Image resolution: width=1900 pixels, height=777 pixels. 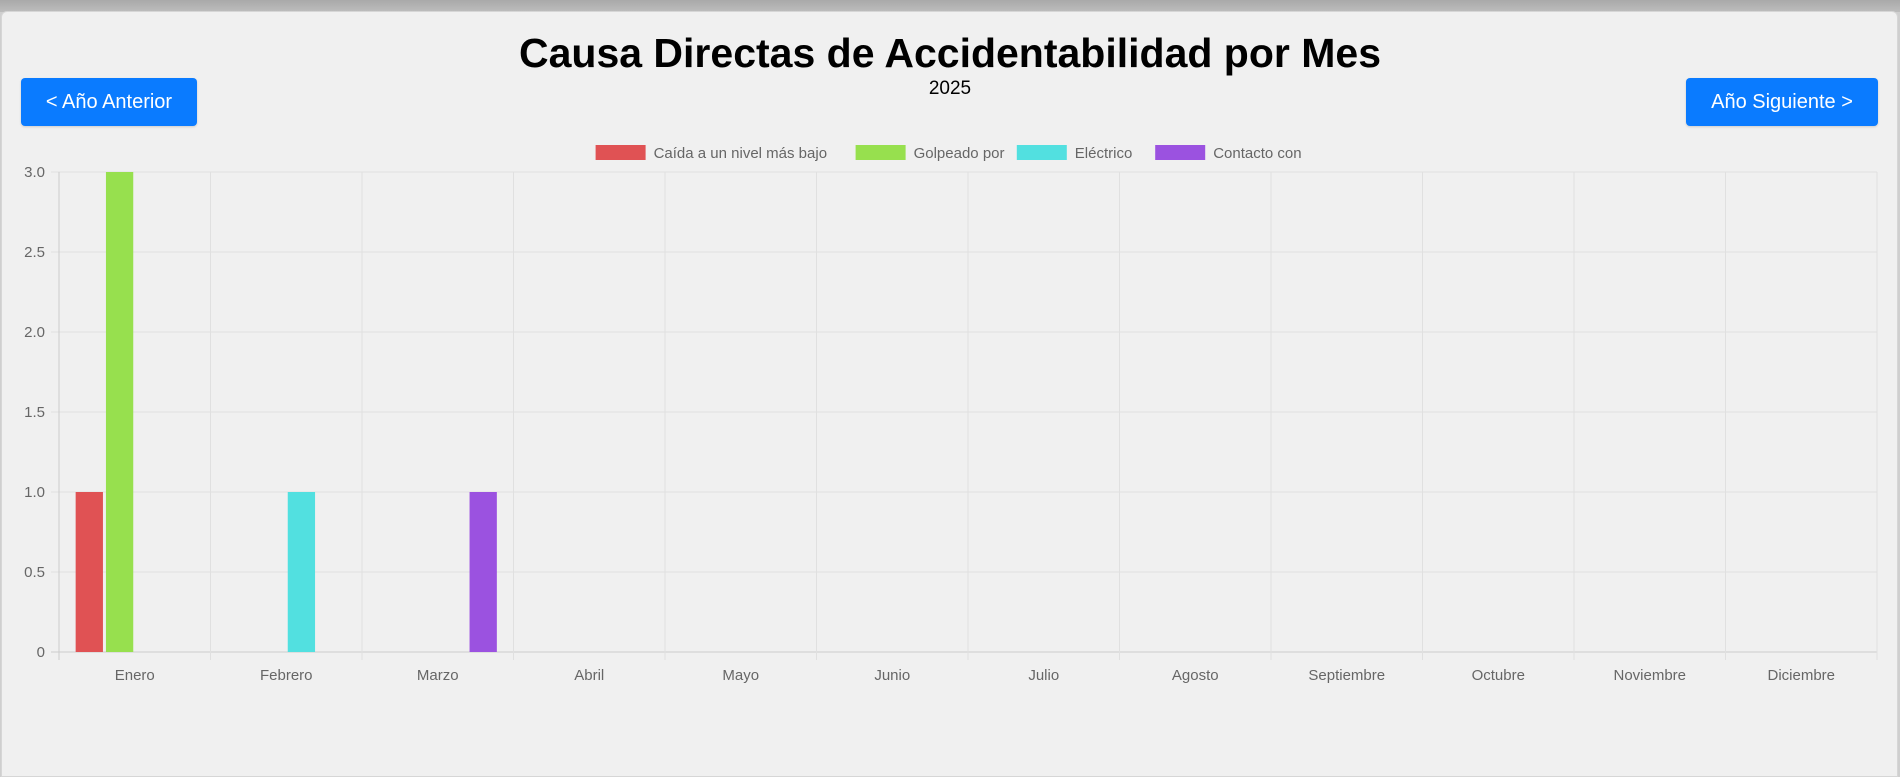 I want to click on x-tick-label-octubre: Octubre, so click(x=1498, y=675).